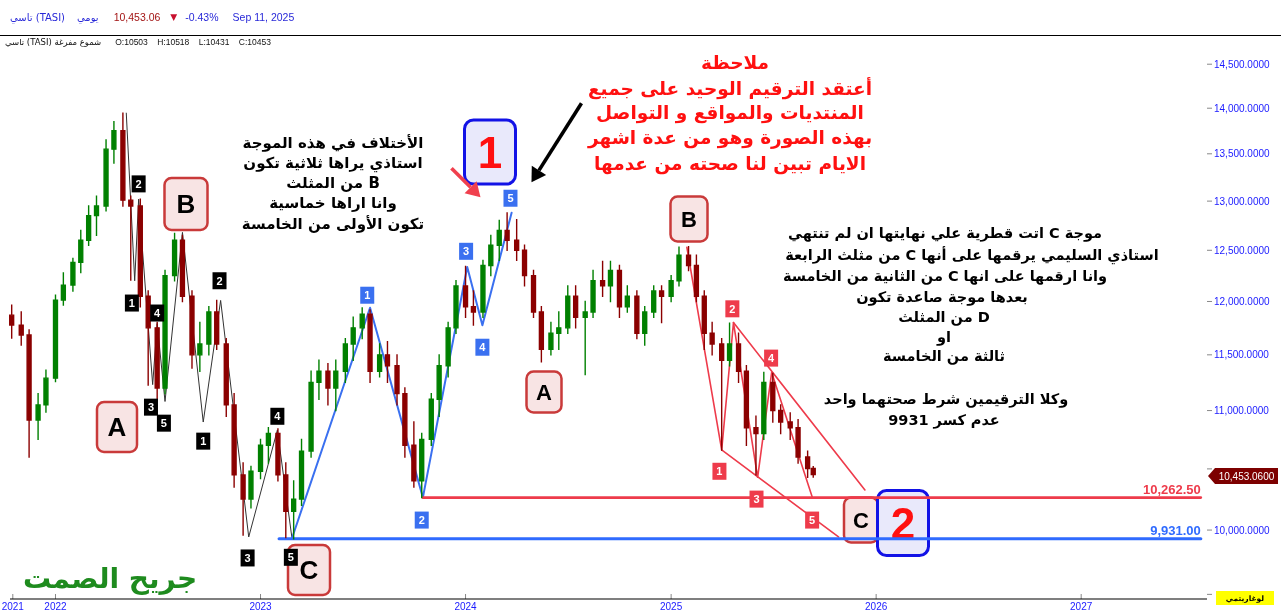 The width and height of the screenshot is (1281, 612). What do you see at coordinates (1242, 108) in the screenshot?
I see `y-tick-label: 14,000.0000` at bounding box center [1242, 108].